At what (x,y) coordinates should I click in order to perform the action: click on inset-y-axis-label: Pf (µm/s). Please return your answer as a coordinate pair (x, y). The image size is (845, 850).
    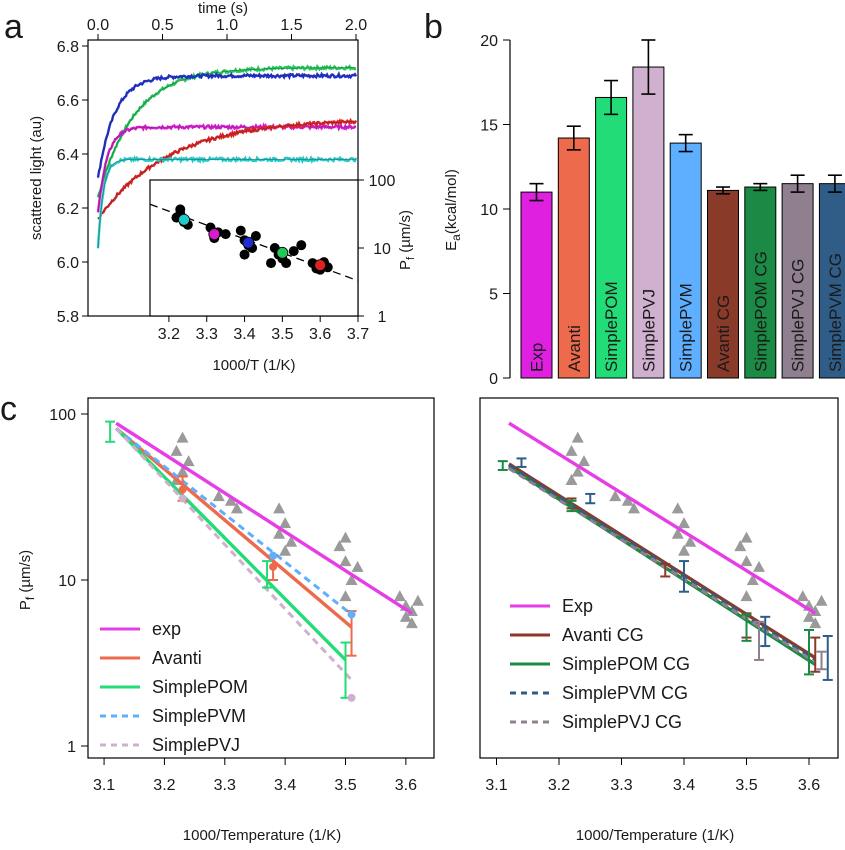
    Looking at the image, I should click on (407, 240).